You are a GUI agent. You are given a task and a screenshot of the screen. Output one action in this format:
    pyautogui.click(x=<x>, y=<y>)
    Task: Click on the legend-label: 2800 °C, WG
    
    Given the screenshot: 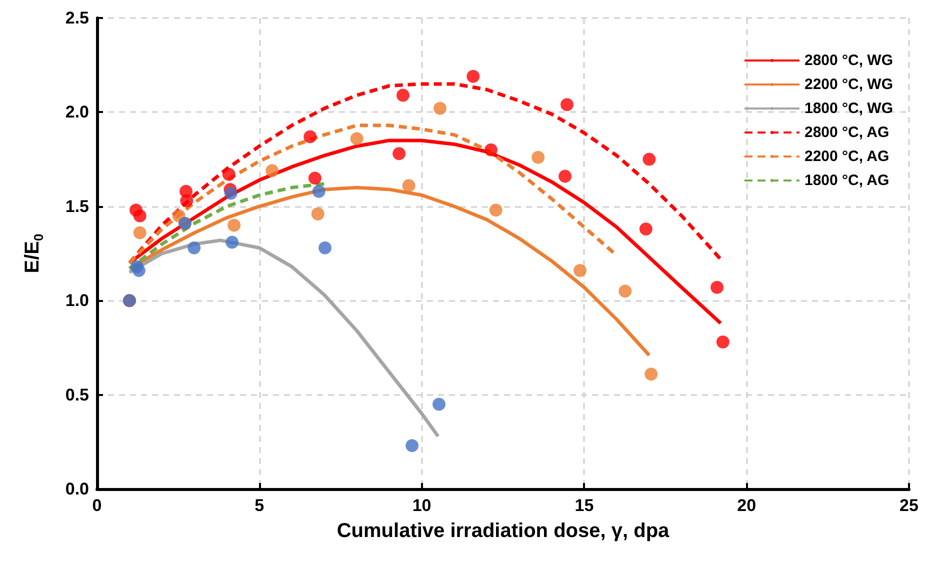 What is the action you would take?
    pyautogui.click(x=849, y=60)
    